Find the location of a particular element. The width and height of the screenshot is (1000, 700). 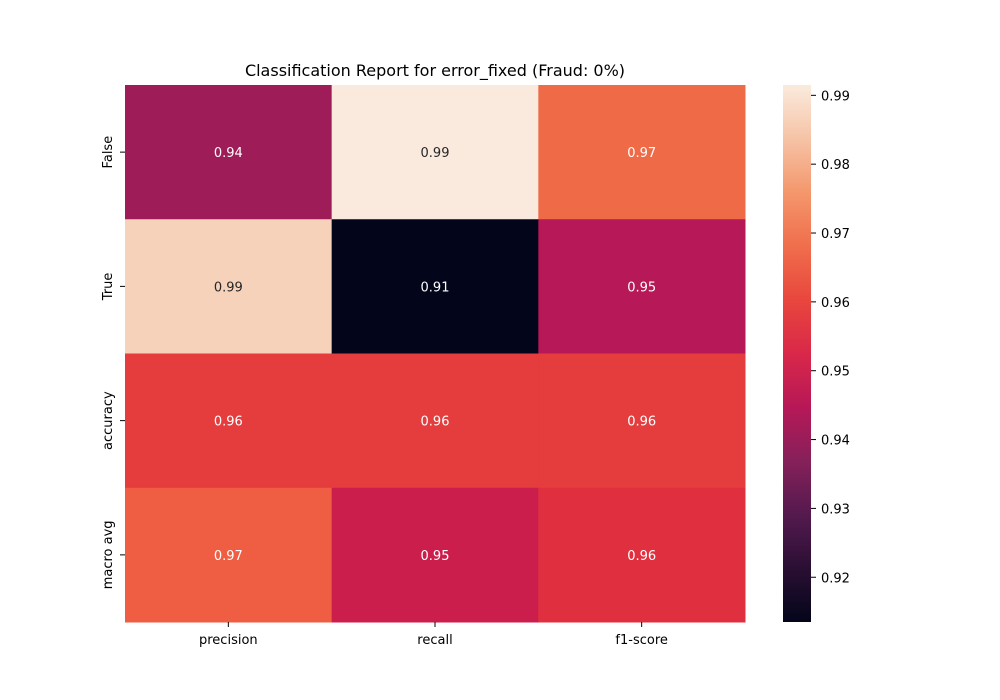

y-tick-label: macro avg is located at coordinates (108, 554).